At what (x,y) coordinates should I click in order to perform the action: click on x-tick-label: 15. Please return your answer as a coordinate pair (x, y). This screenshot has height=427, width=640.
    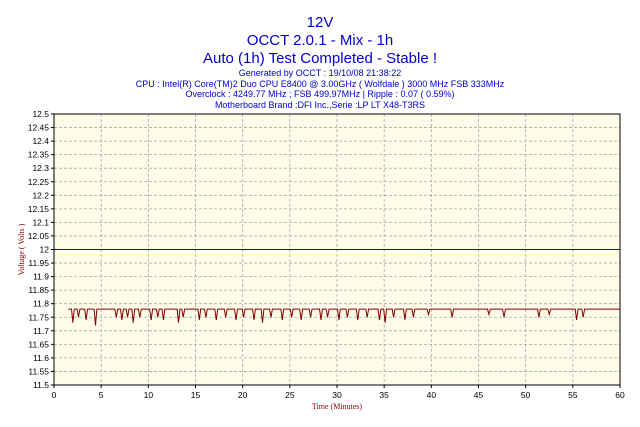
    Looking at the image, I should click on (196, 395).